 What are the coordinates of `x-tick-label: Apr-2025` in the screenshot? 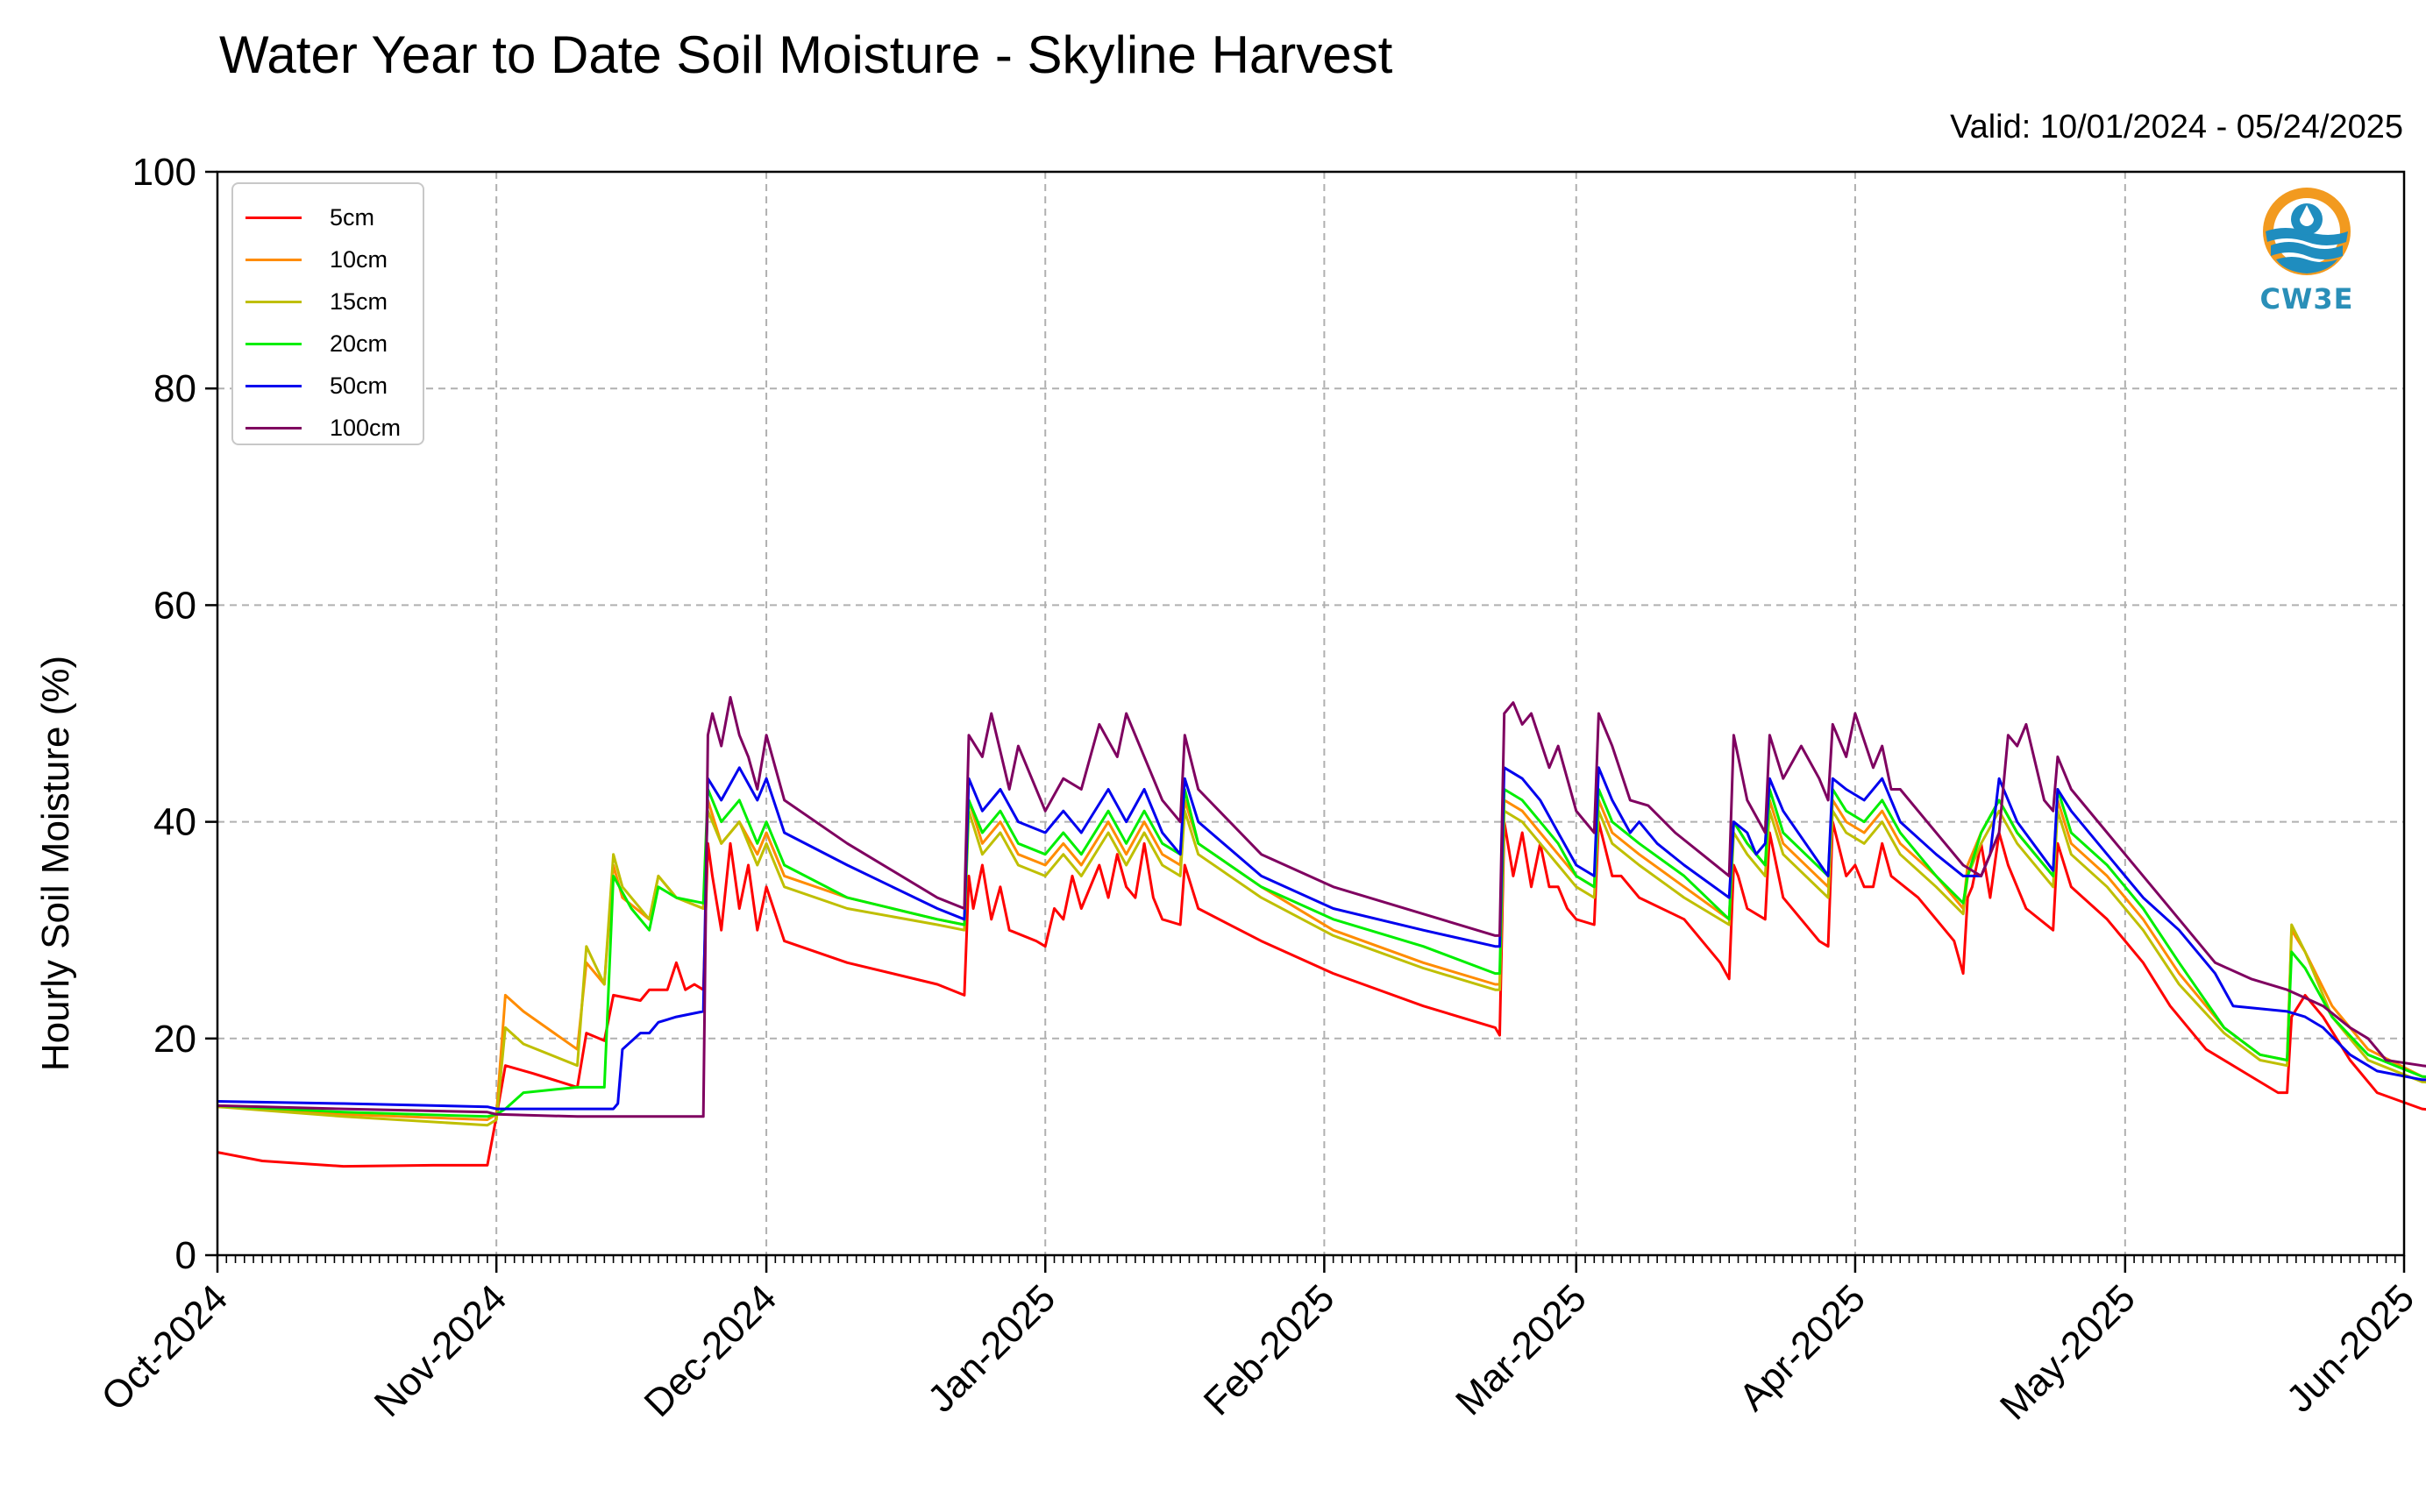 It's located at (1802, 1347).